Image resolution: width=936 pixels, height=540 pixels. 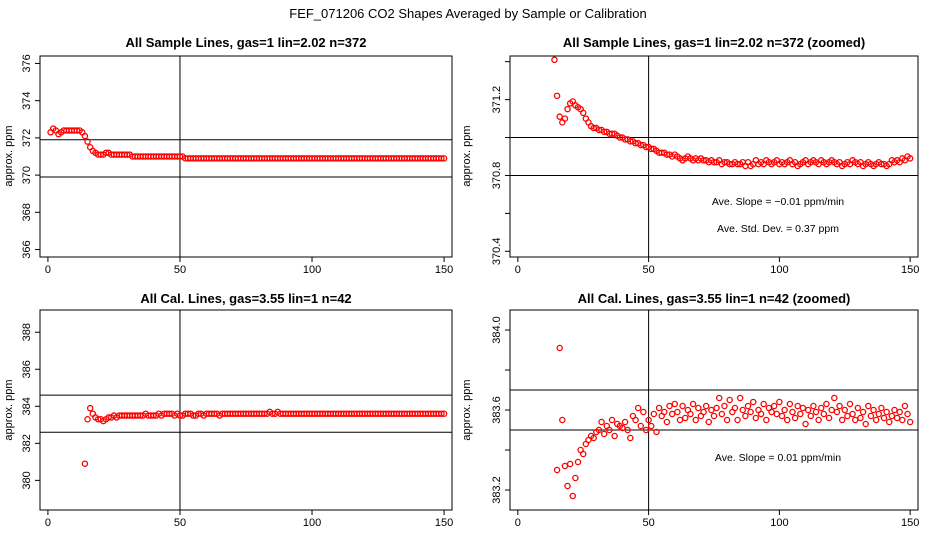 What do you see at coordinates (467, 155) in the screenshot?
I see `y-axis-label: approx. ppm` at bounding box center [467, 155].